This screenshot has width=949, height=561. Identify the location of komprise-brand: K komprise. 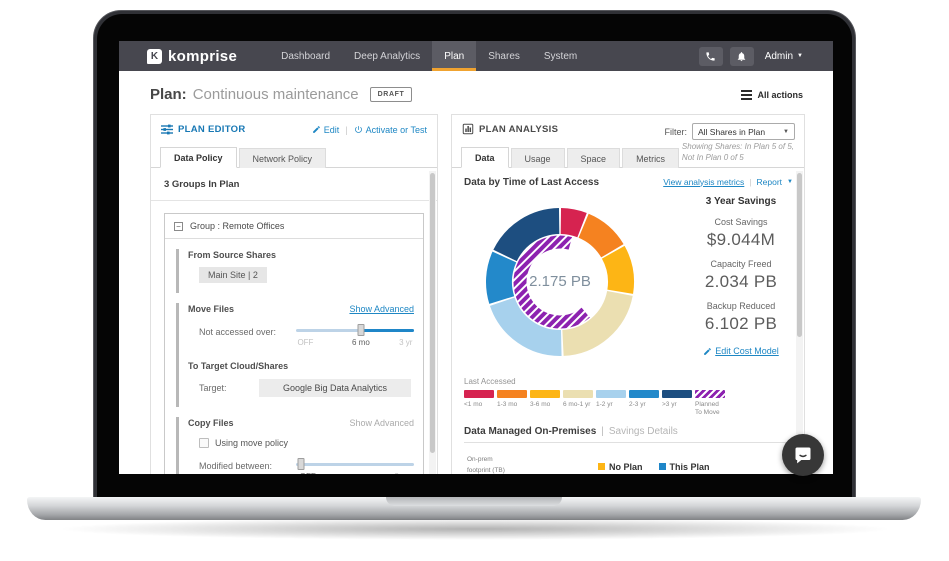
(185, 56).